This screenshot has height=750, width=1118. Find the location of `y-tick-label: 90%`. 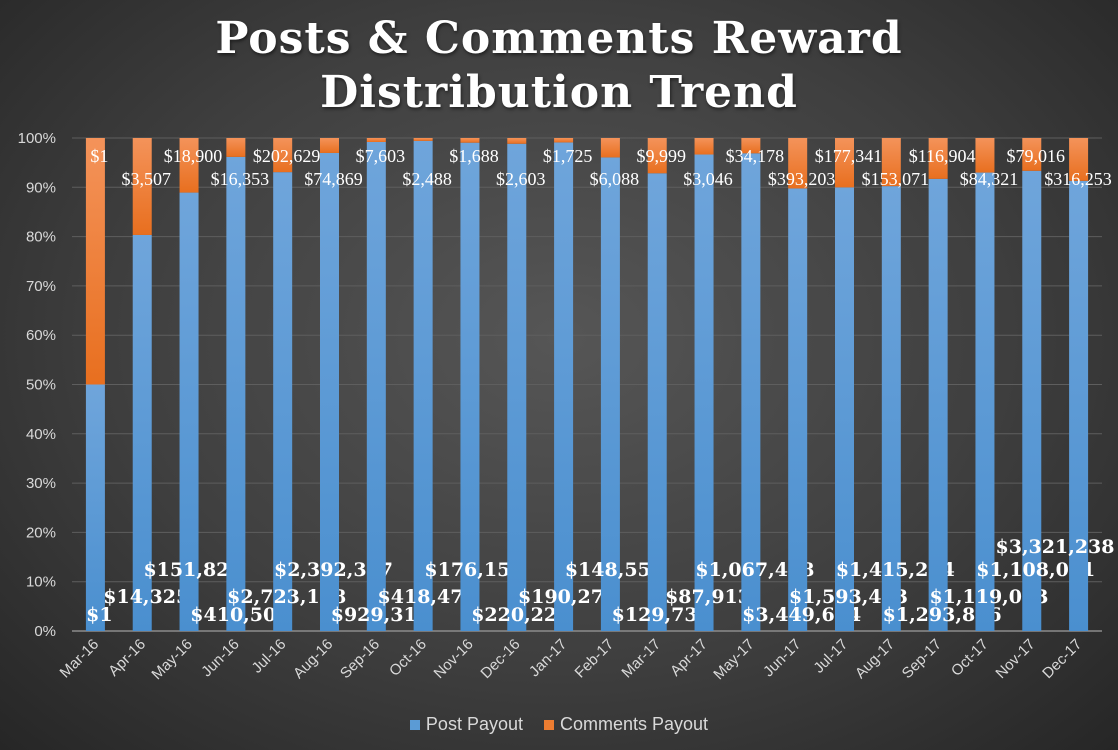

y-tick-label: 90% is located at coordinates (41, 187).